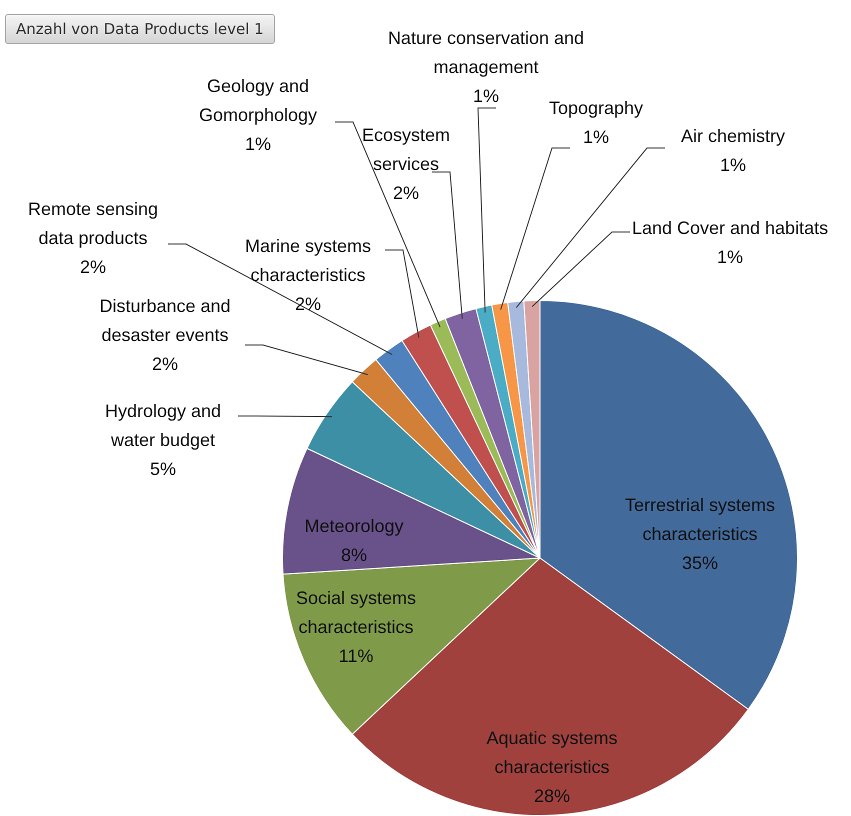  What do you see at coordinates (356, 656) in the screenshot?
I see `data-label: 11%` at bounding box center [356, 656].